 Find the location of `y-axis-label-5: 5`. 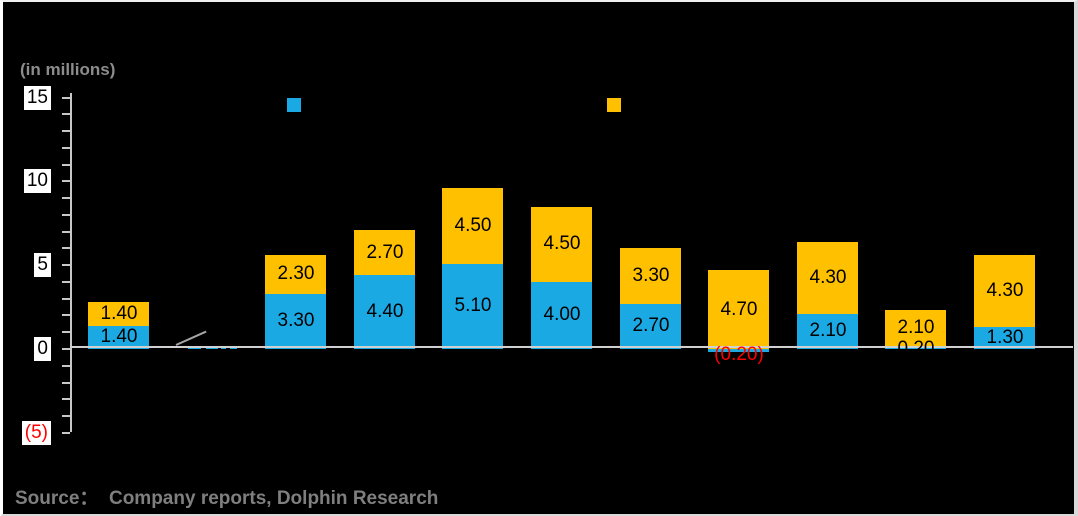

y-axis-label-5: 5 is located at coordinates (27, 265).